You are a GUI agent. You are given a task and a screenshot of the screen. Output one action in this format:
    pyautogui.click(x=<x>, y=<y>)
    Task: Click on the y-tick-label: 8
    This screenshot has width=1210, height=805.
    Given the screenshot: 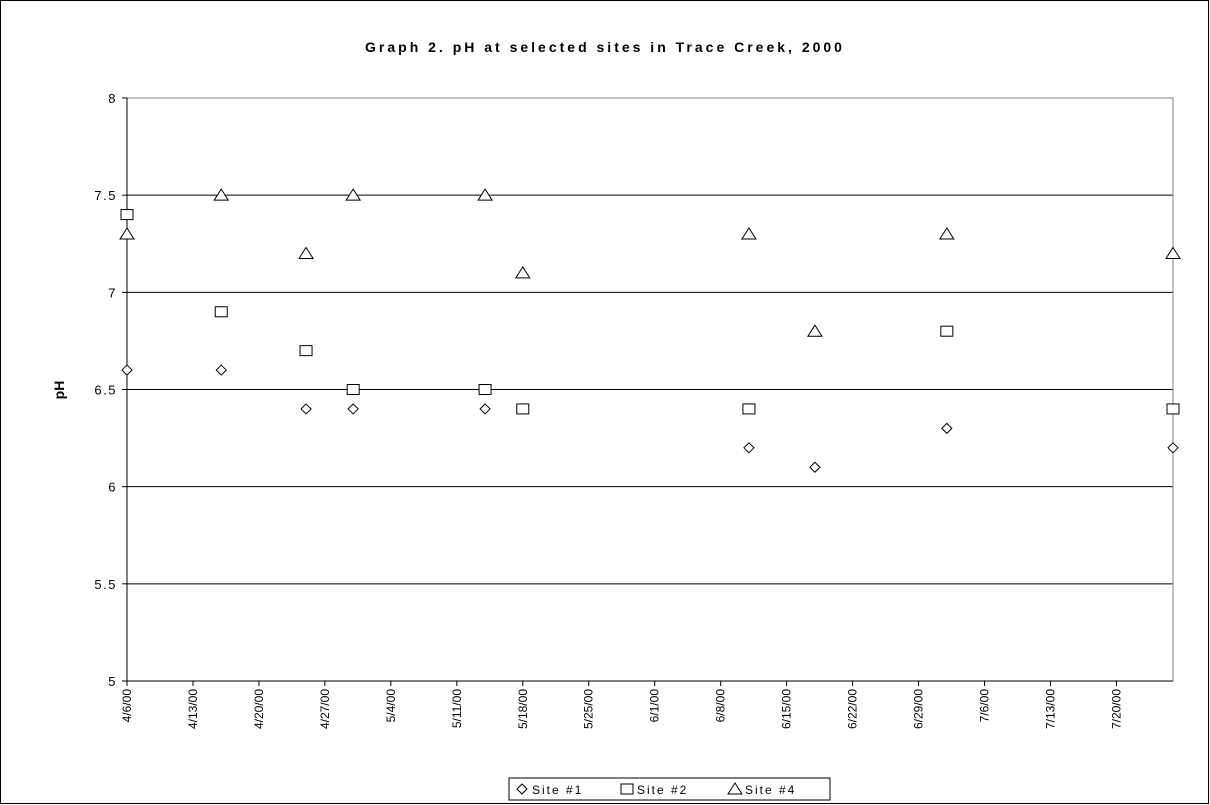 What is the action you would take?
    pyautogui.click(x=112, y=98)
    